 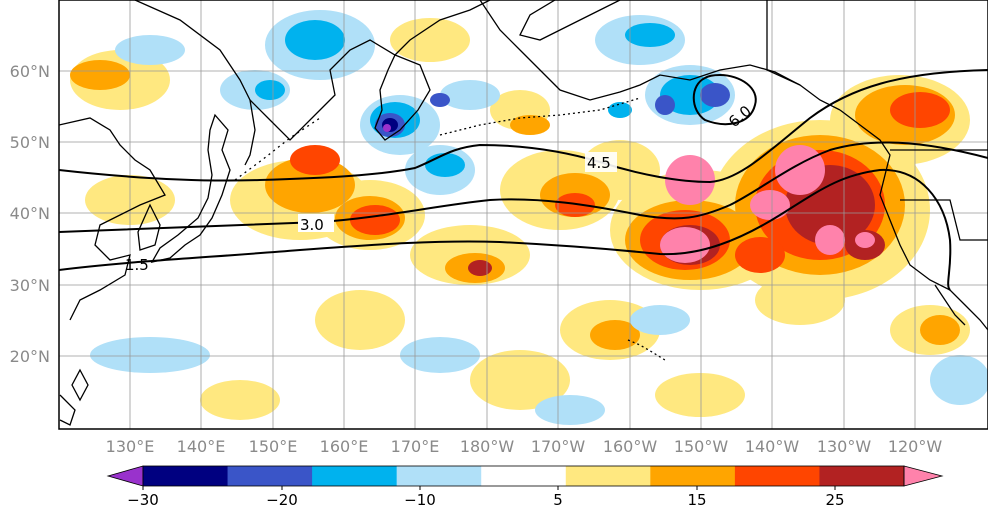 I want to click on colorbar-tick-label: 25, so click(x=834, y=500).